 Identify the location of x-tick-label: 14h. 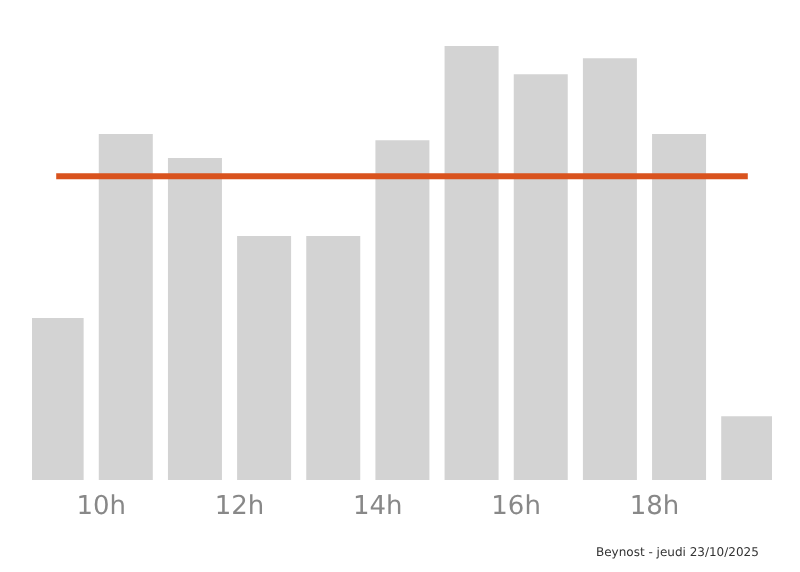
(378, 507).